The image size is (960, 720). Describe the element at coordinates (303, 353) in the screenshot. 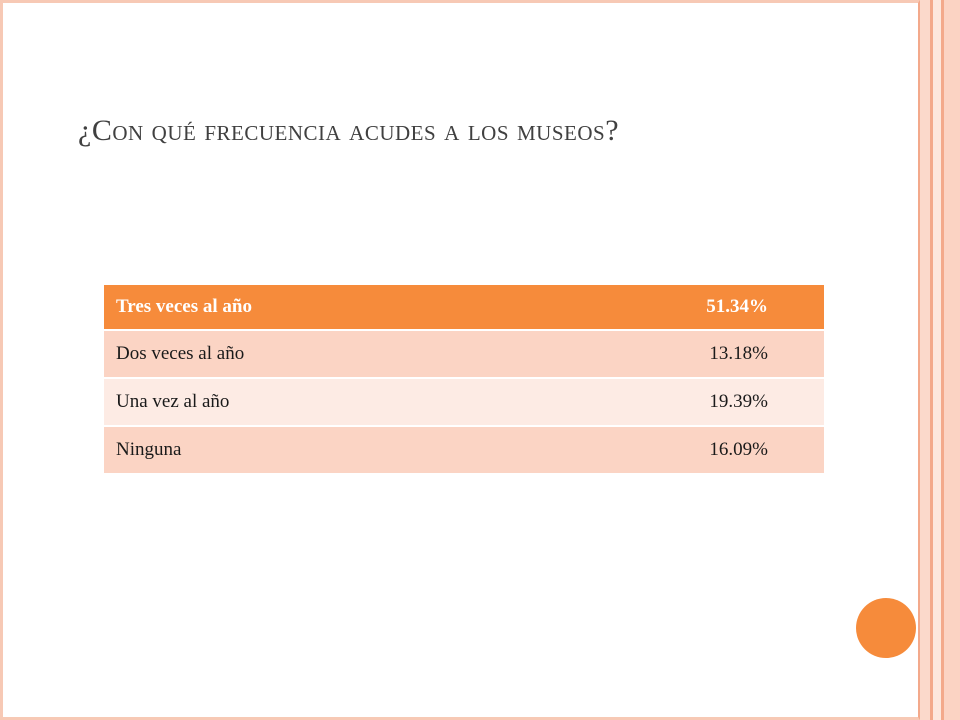

I see `row-label: Dos veces al año` at that location.